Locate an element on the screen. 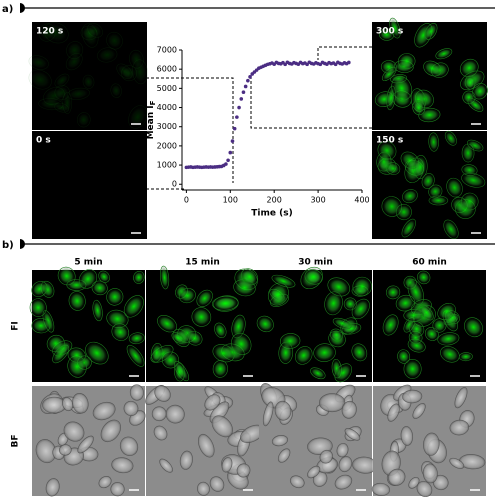 The image size is (500, 497). y-tick-label: 1000 is located at coordinates (167, 165).